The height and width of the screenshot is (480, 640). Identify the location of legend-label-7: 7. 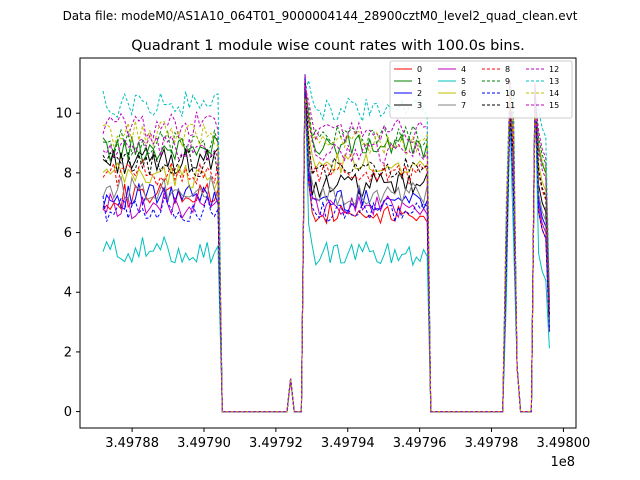
(463, 105).